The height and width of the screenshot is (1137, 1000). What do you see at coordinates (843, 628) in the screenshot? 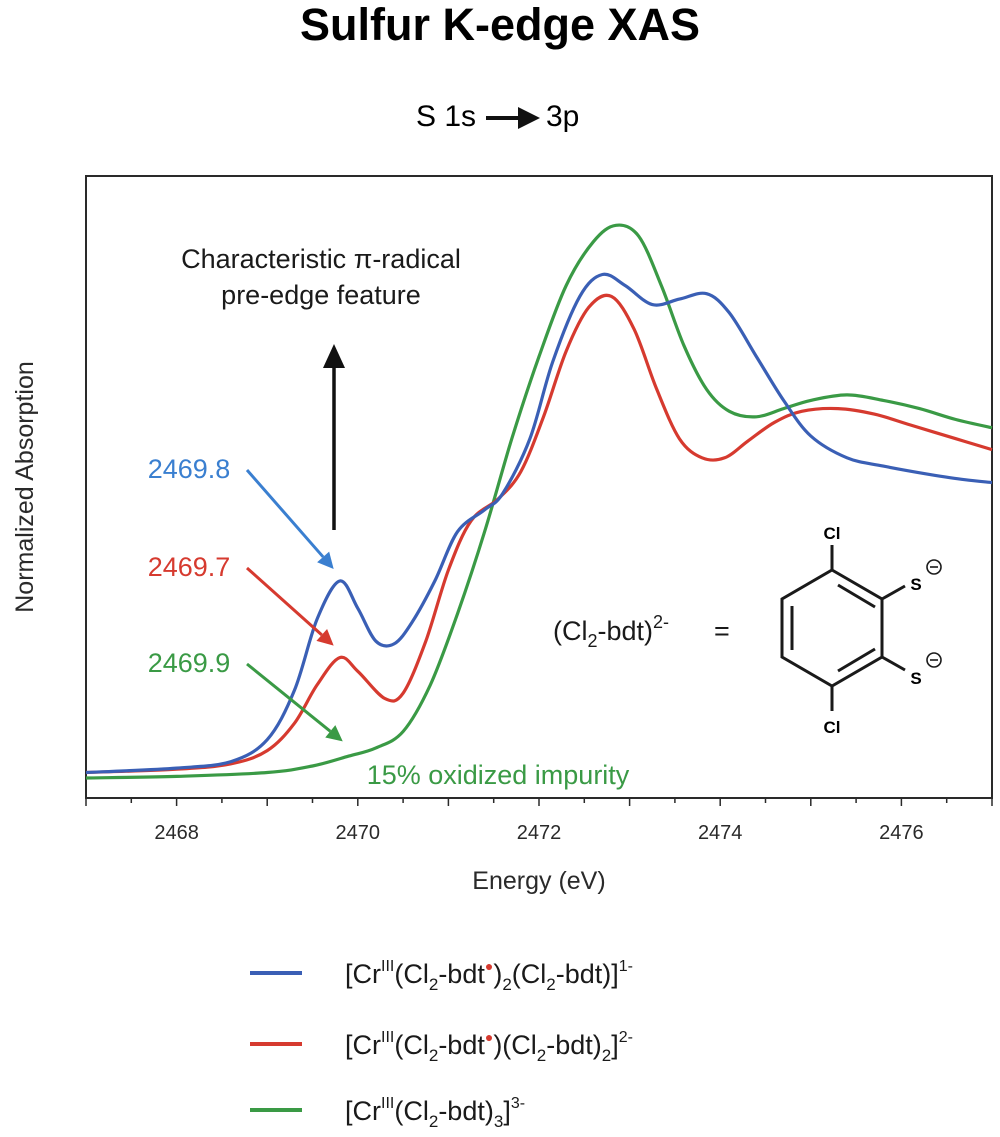
I see `ligand-structure` at bounding box center [843, 628].